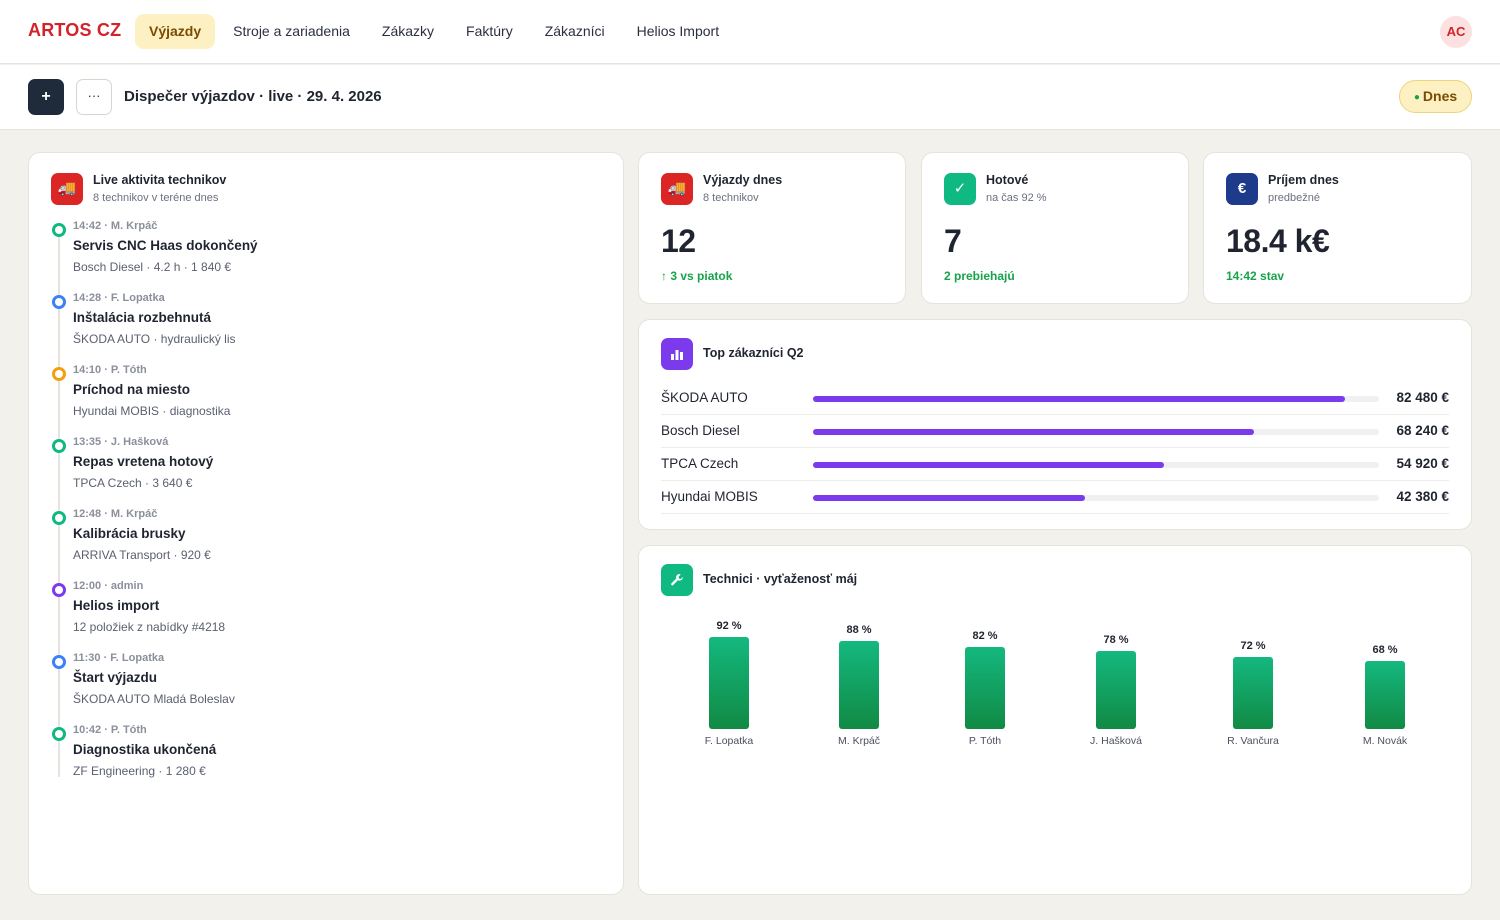 This screenshot has height=920, width=1500. I want to click on timeline-line, so click(59, 503).